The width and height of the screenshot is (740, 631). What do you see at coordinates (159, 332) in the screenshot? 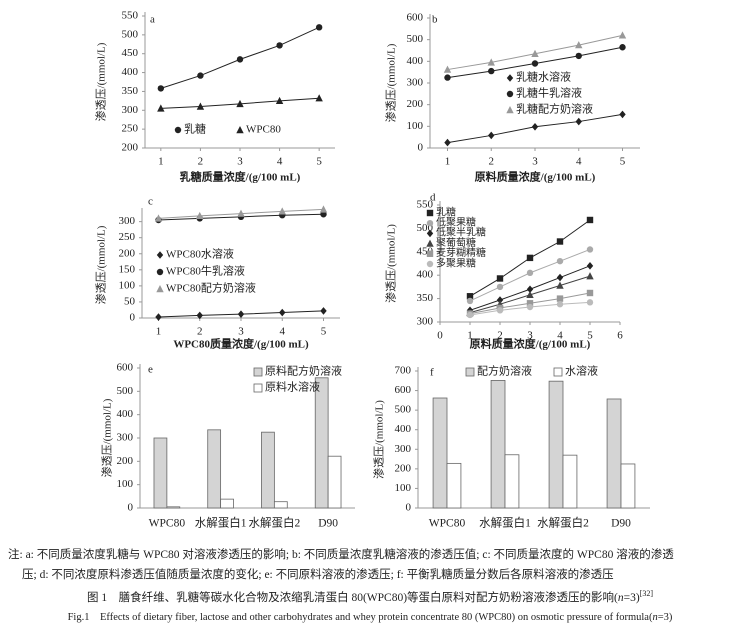
I see `x-tick-label: 1` at bounding box center [159, 332].